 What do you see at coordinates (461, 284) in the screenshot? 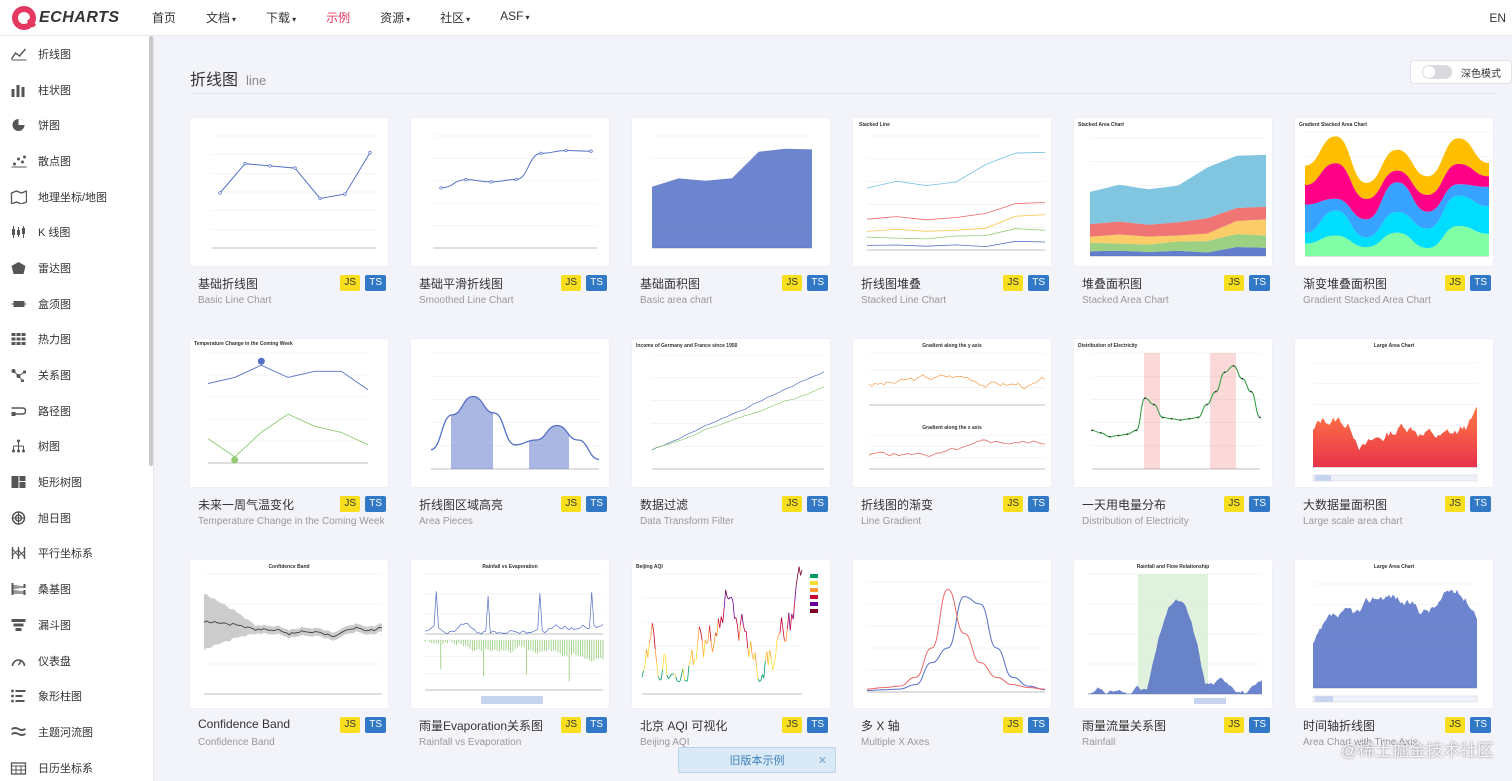
I see `example-title: 基础平滑折线图` at bounding box center [461, 284].